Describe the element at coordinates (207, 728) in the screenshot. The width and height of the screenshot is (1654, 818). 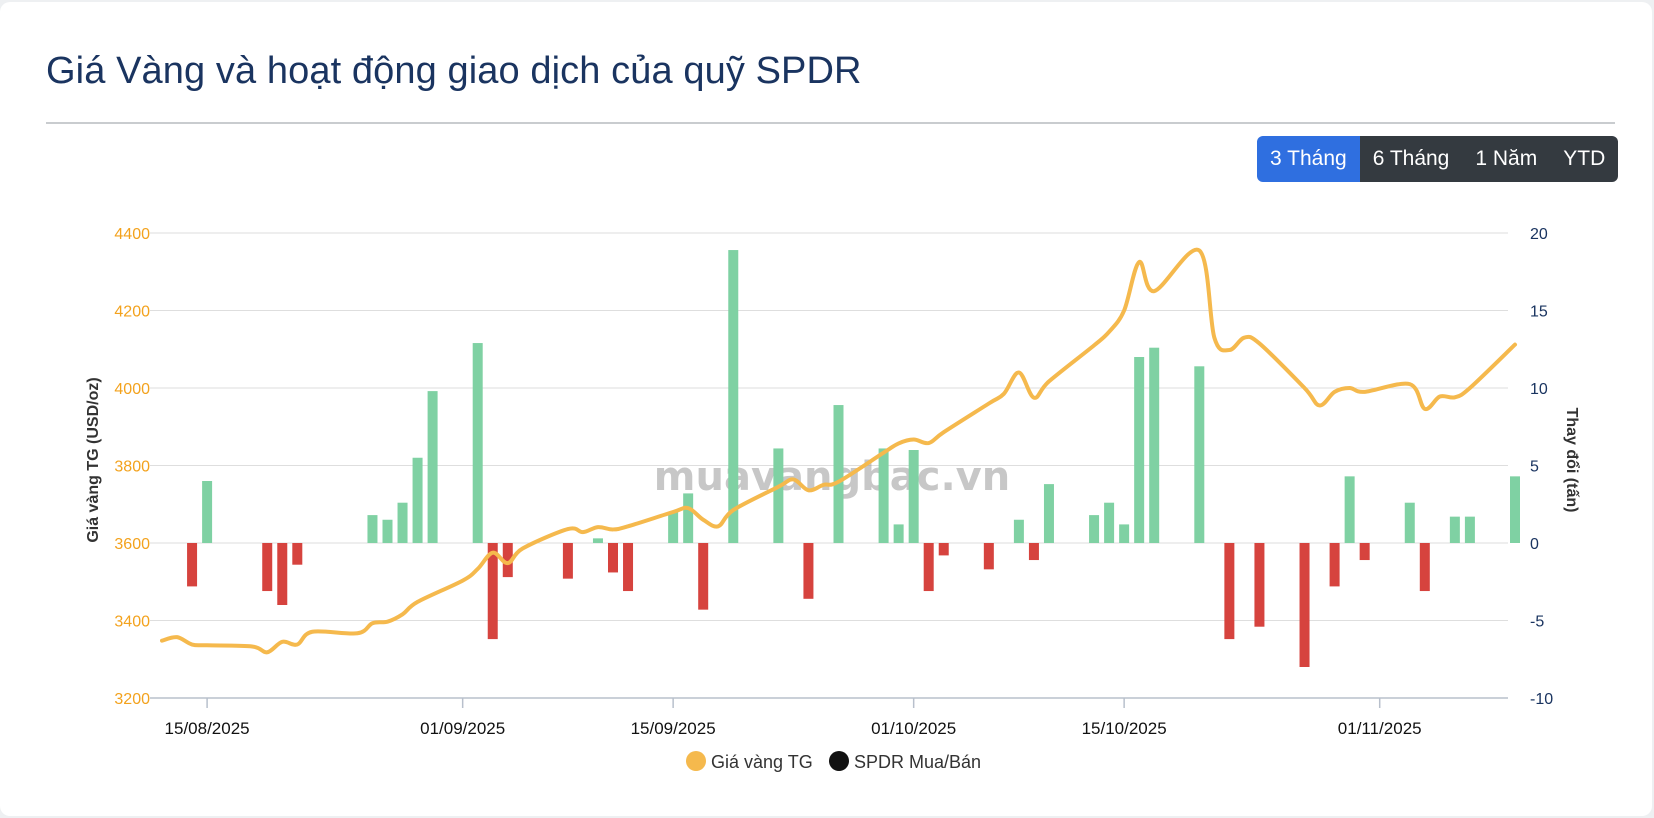
I see `x-tick-label: 15/08/2025` at that location.